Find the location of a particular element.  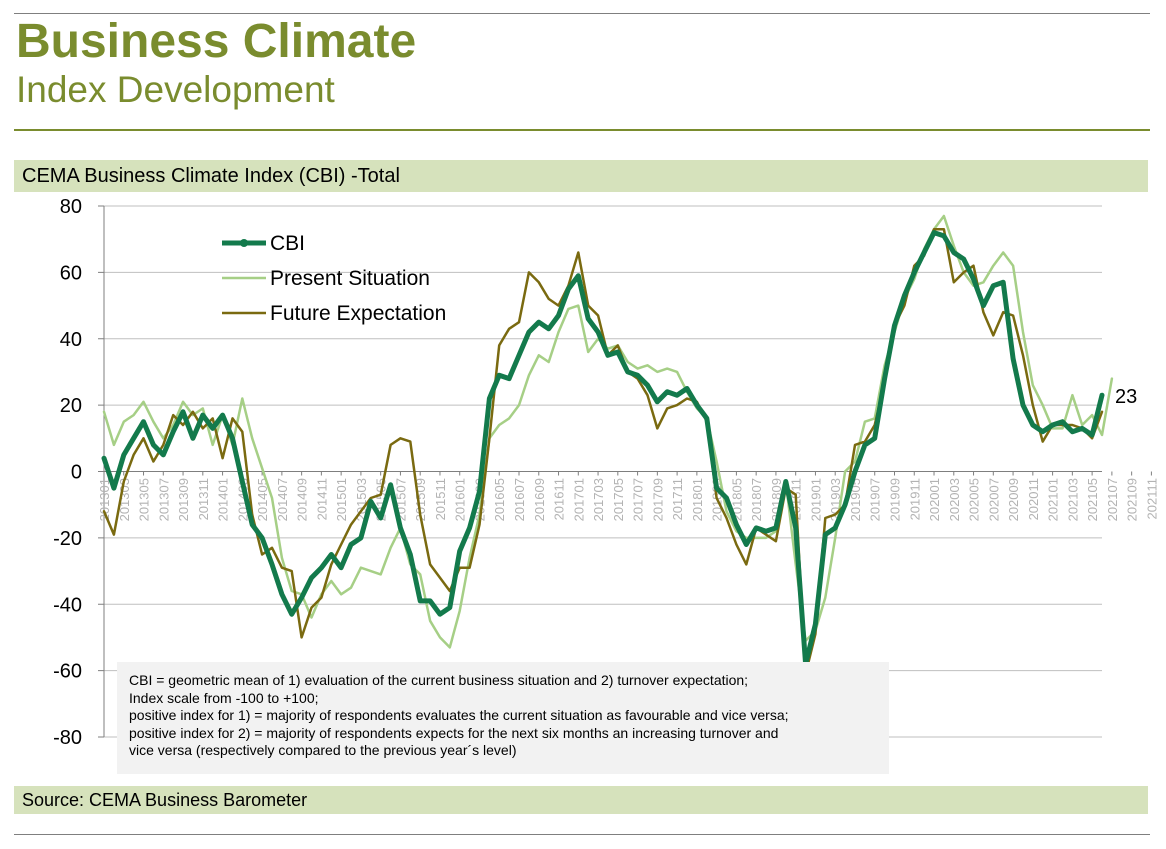

x-tick-label: 201801 is located at coordinates (697, 499).